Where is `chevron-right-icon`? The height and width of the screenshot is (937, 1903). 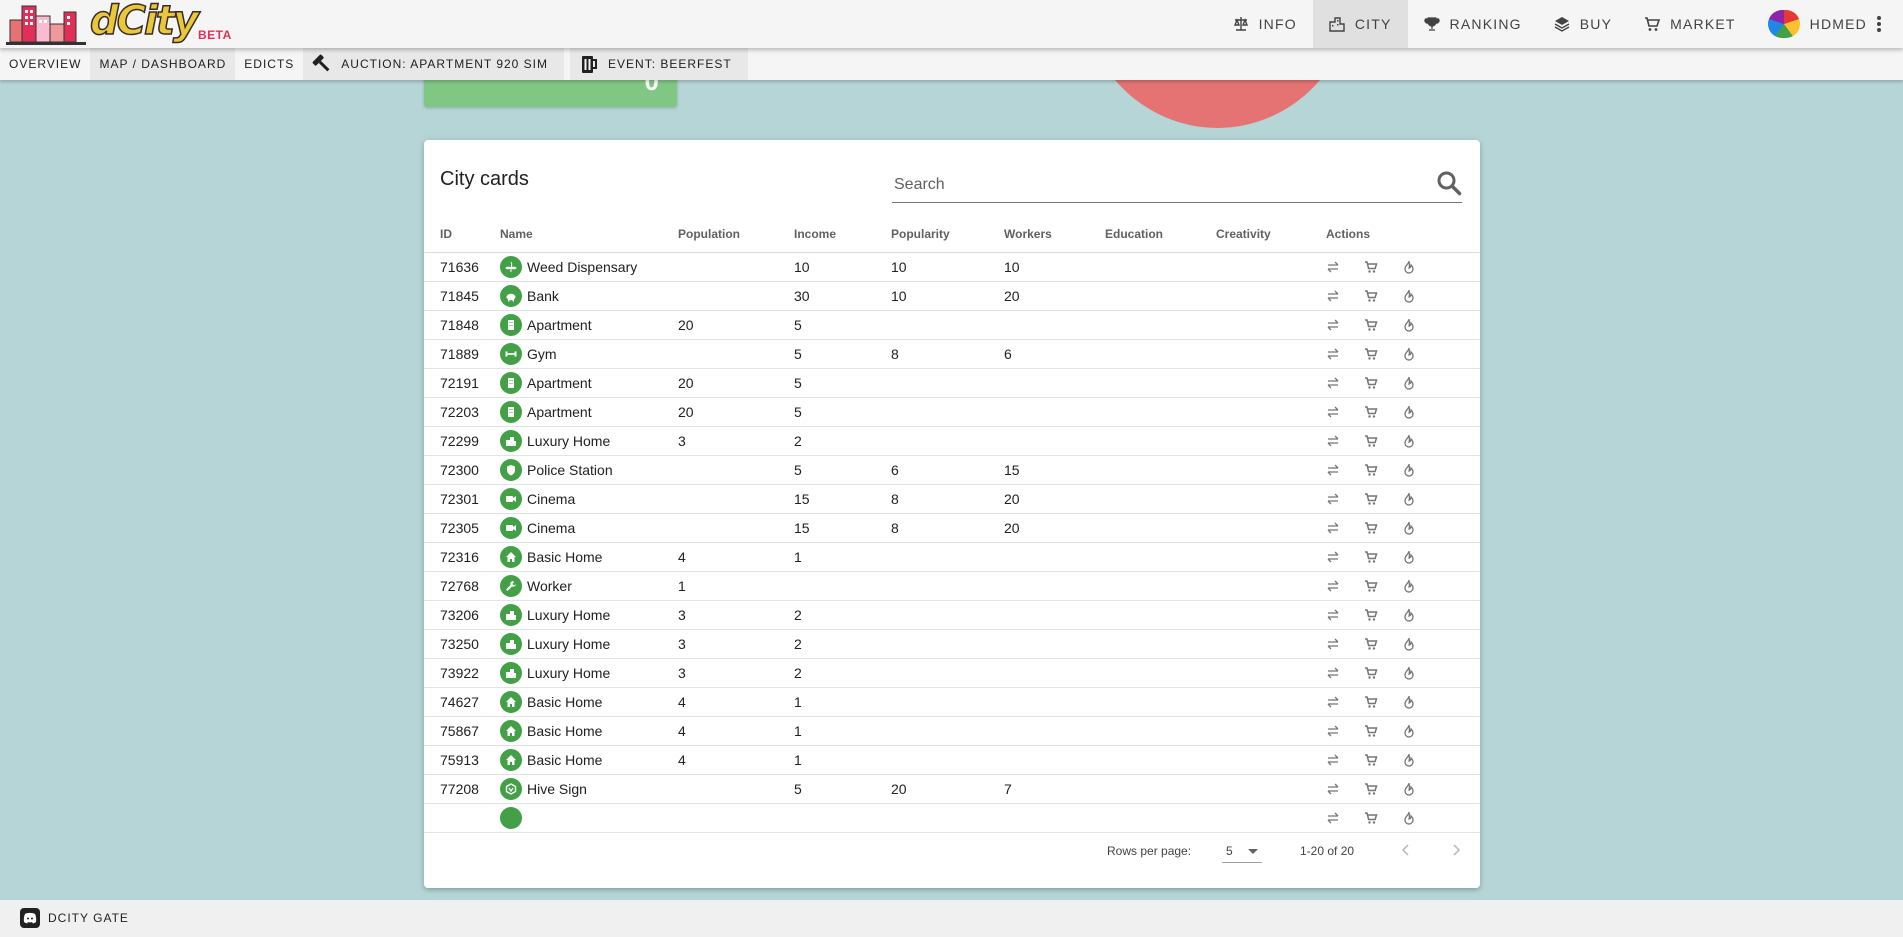 chevron-right-icon is located at coordinates (1456, 850).